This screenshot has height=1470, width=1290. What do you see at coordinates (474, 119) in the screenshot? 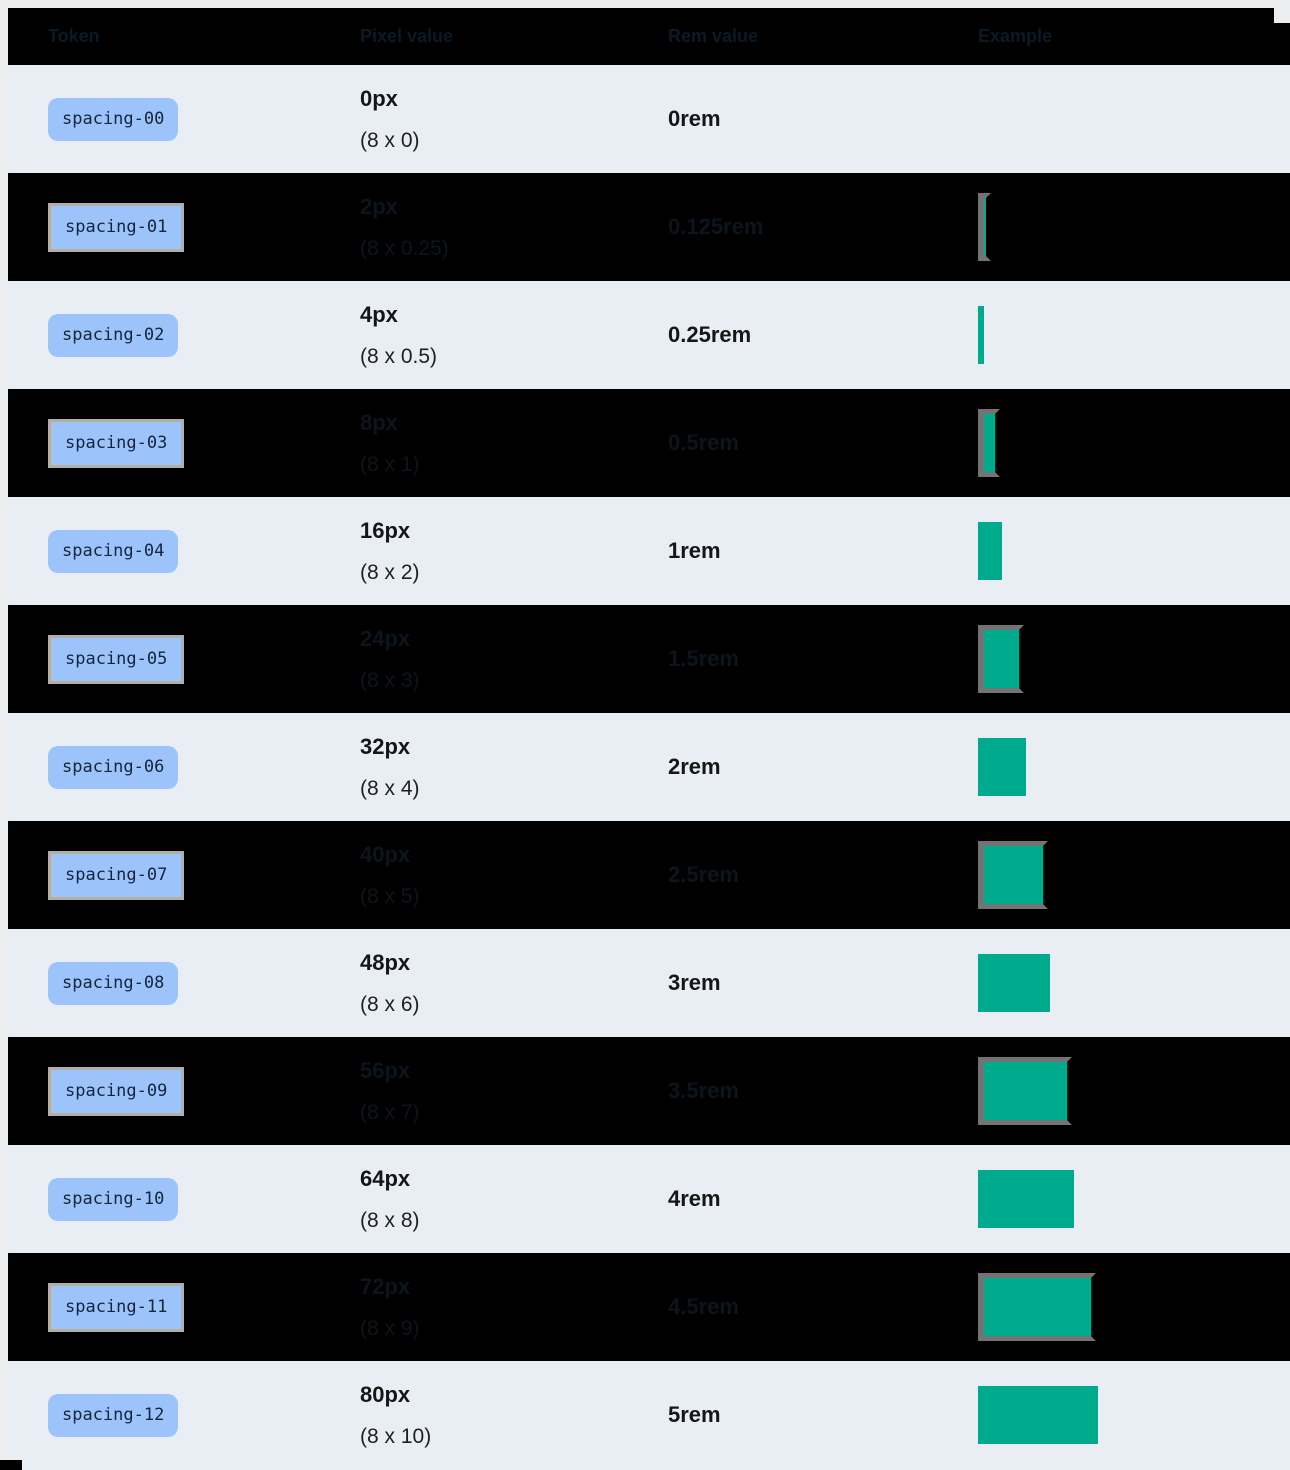
I see `px-value-cell: 0px (8 x 0)` at bounding box center [474, 119].